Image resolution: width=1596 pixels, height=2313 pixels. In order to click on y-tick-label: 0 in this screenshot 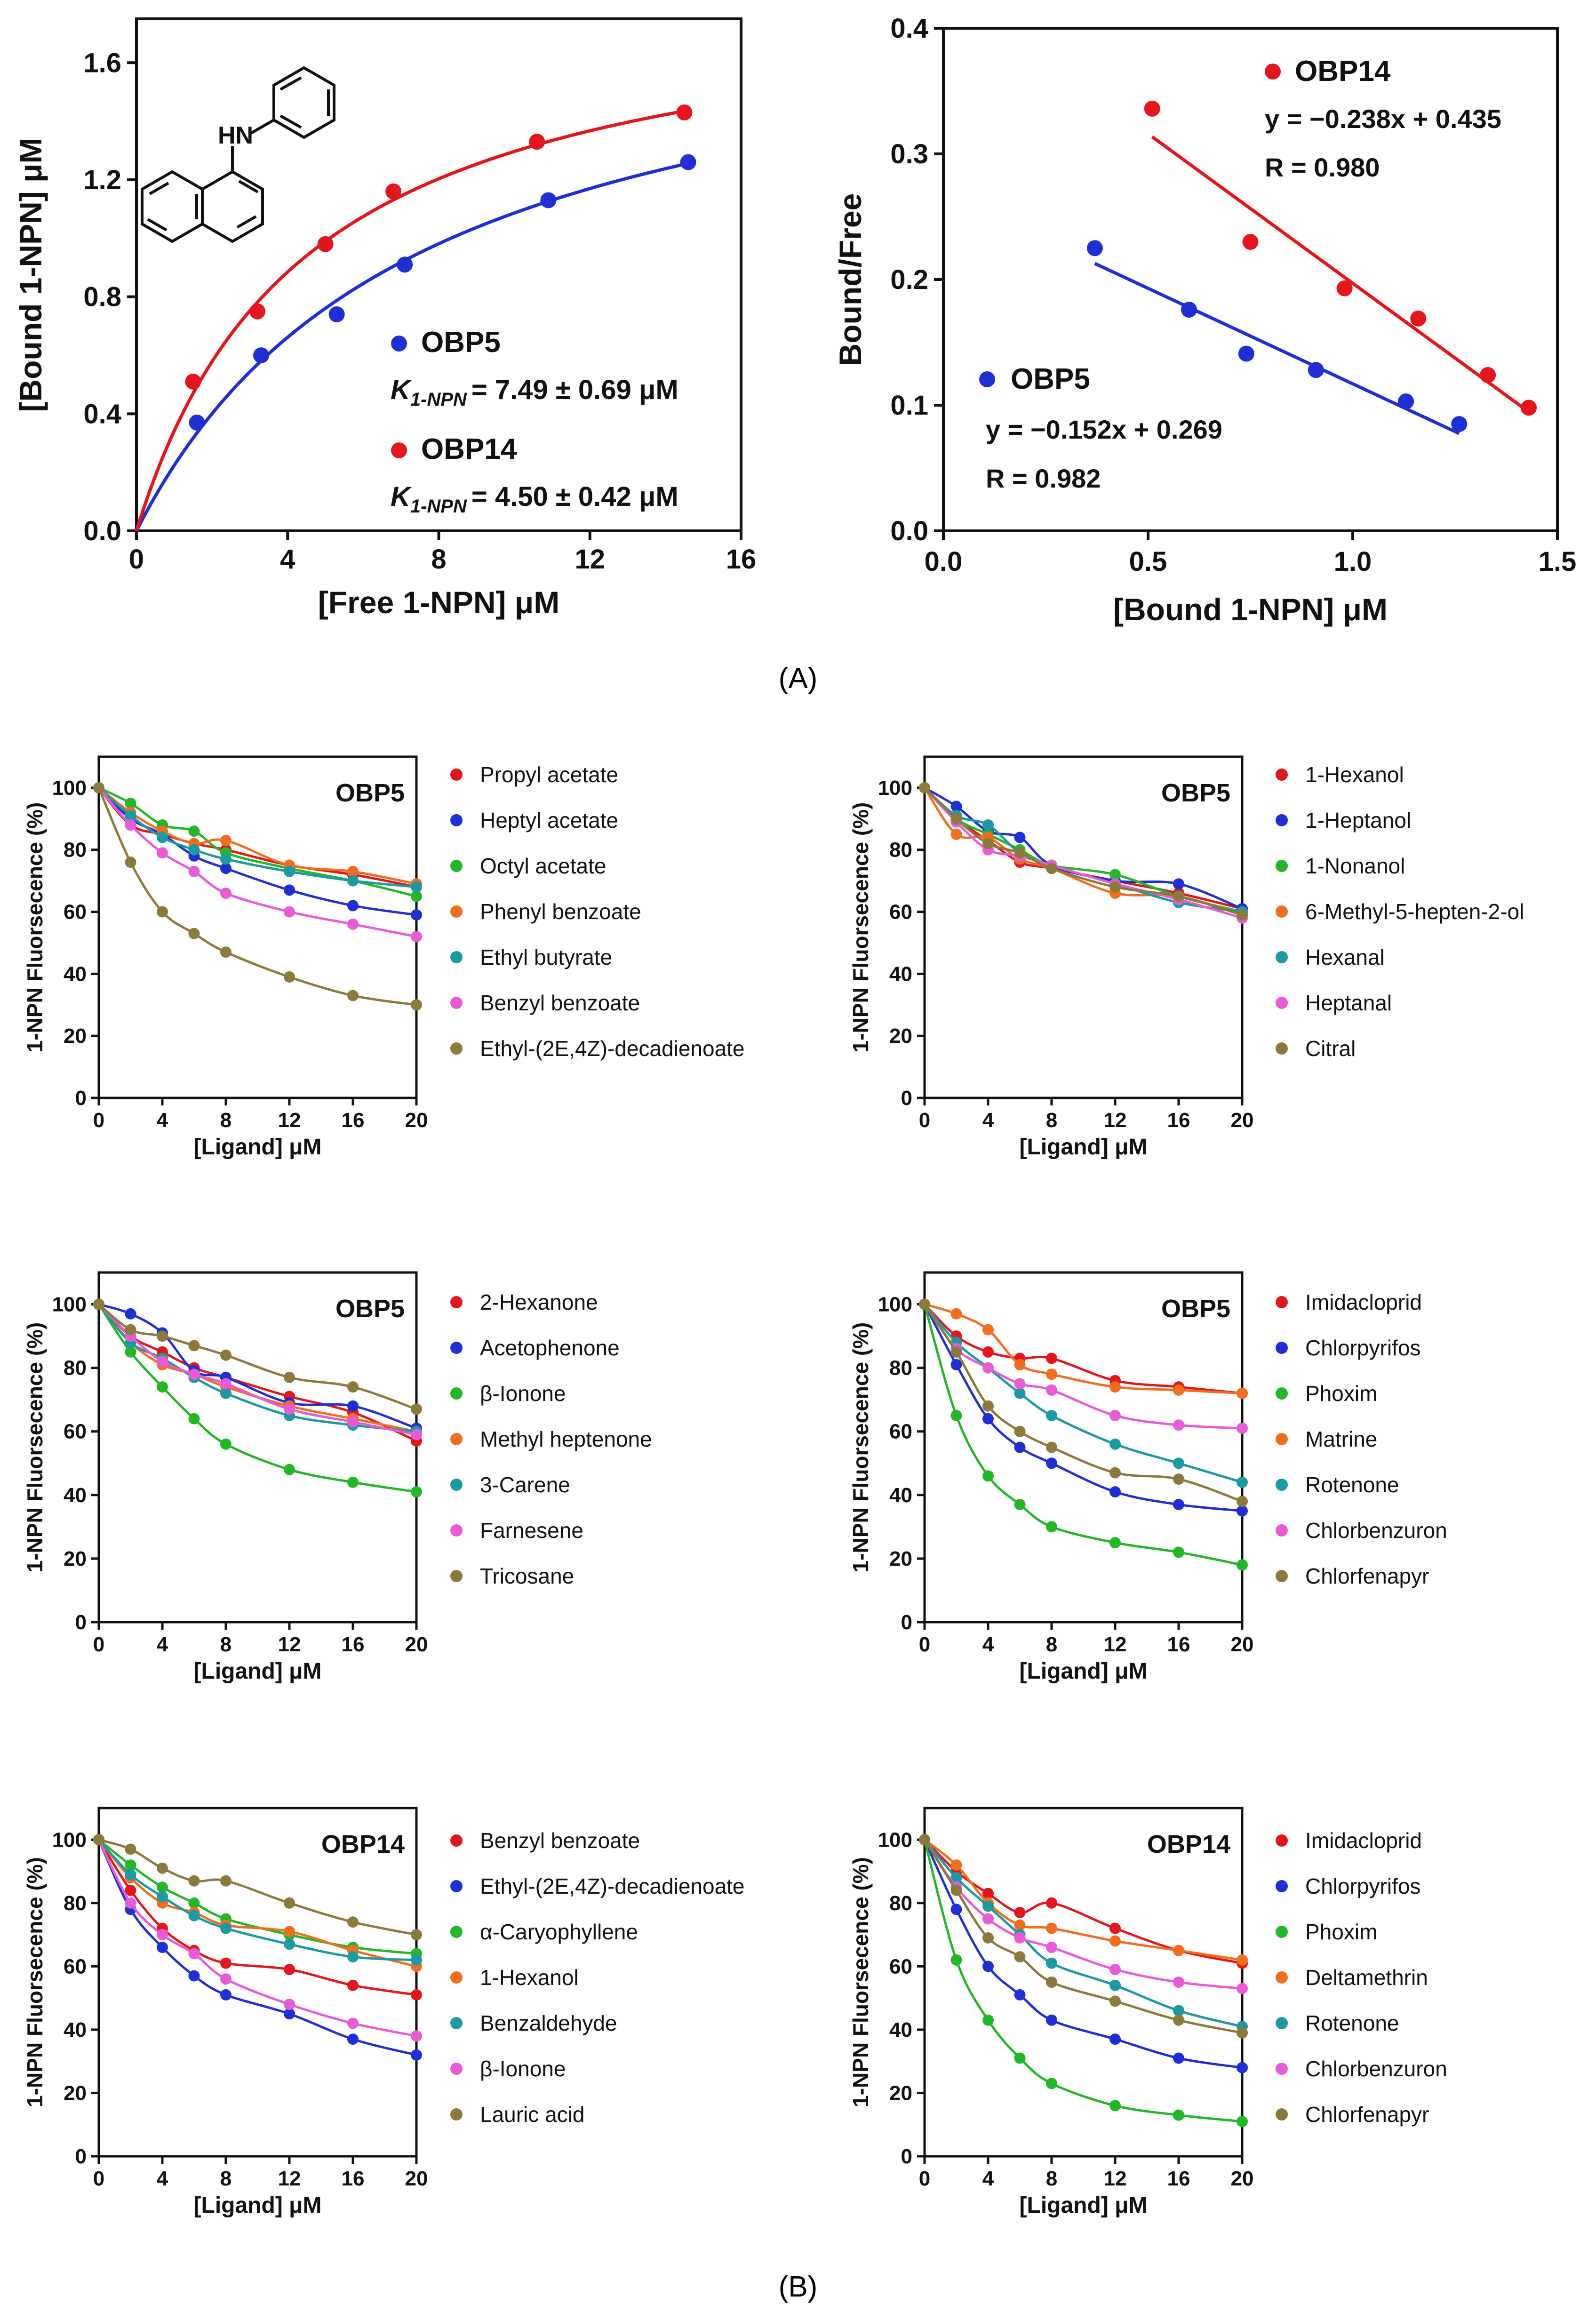, I will do `click(81, 2156)`.